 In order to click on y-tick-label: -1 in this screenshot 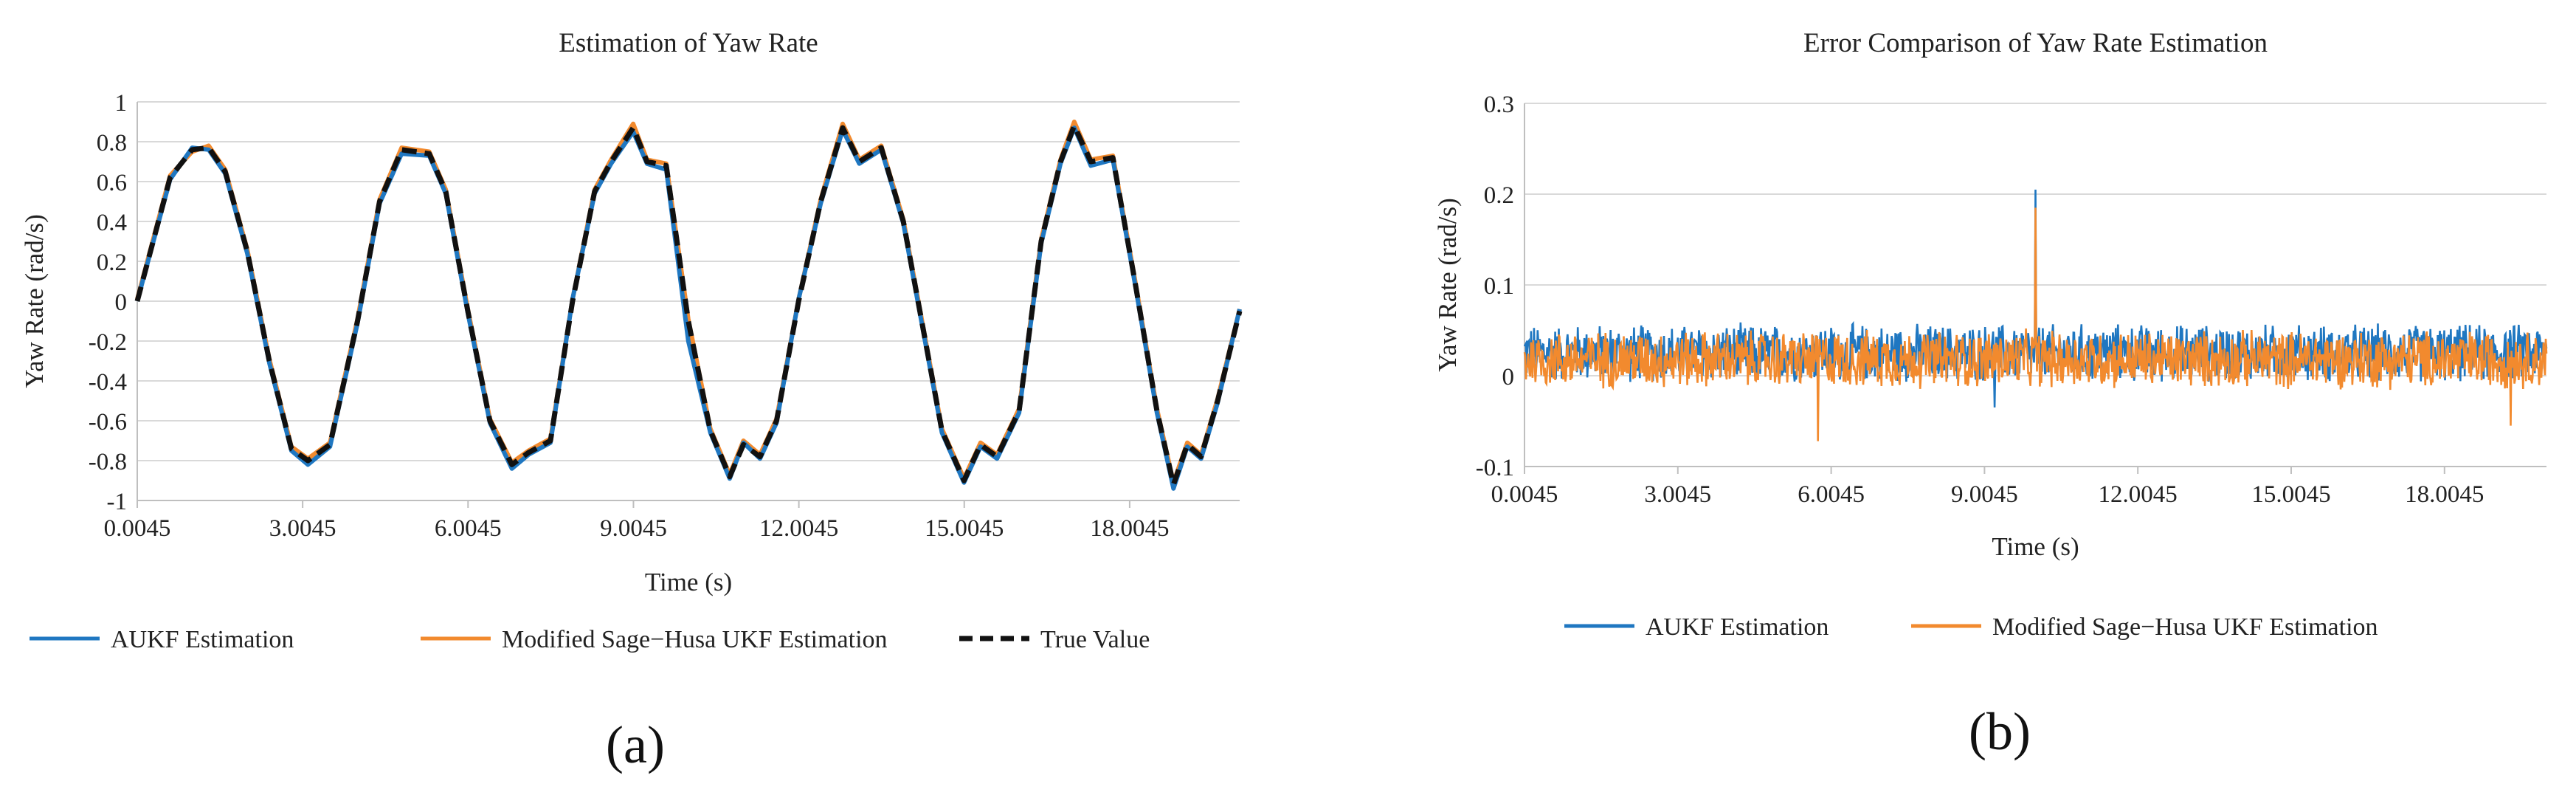, I will do `click(117, 502)`.